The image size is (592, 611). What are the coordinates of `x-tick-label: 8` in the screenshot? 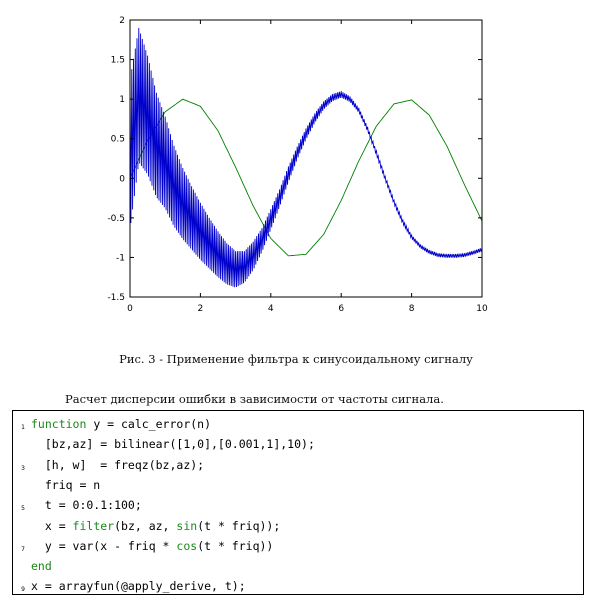 It's located at (412, 309).